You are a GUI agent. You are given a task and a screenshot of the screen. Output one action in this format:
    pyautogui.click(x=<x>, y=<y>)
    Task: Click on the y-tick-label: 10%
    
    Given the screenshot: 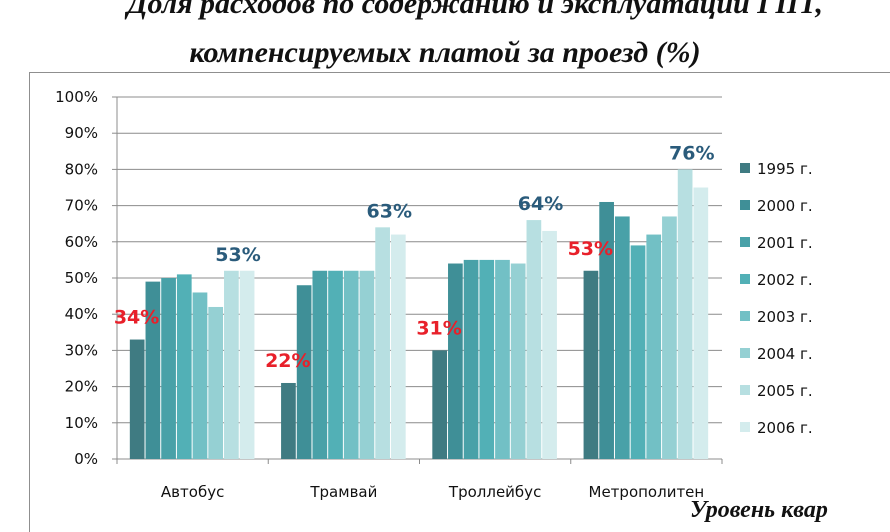 What is the action you would take?
    pyautogui.click(x=81, y=423)
    